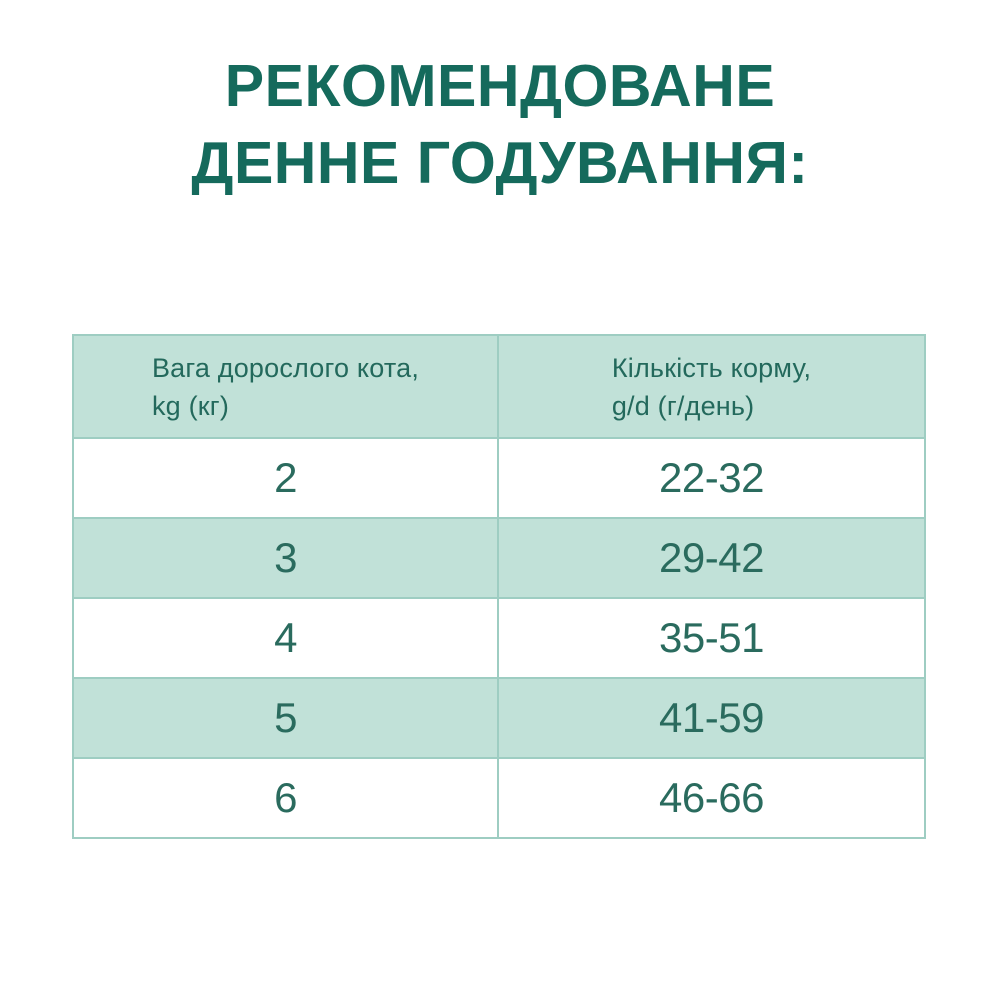 The width and height of the screenshot is (1000, 1000). I want to click on title-line-2: ДЕННЕ ГОДУВАННЯ:, so click(500, 163).